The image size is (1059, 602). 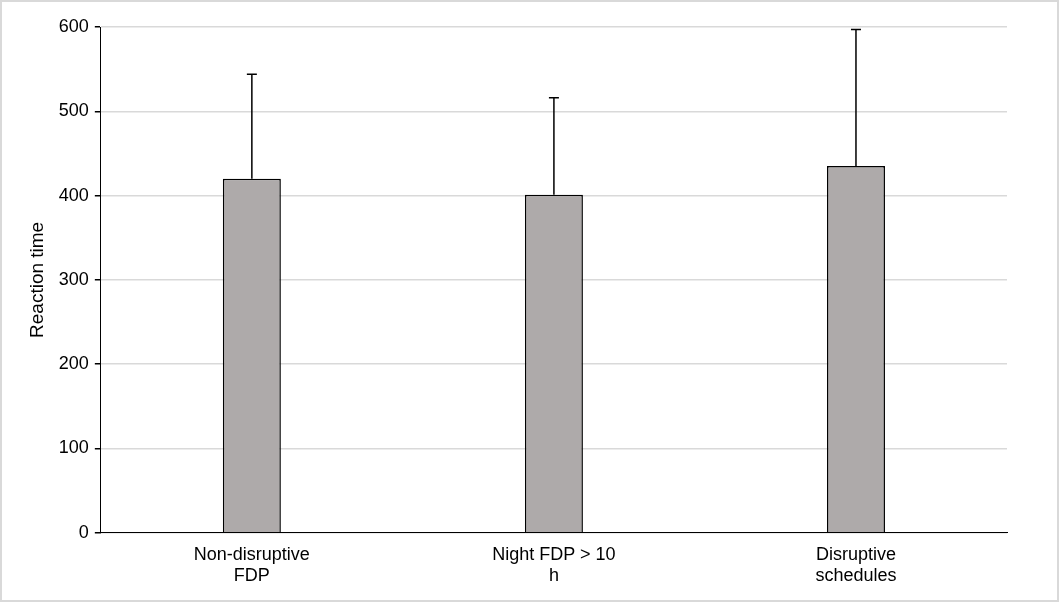 I want to click on y-axis-title: Reaction time, so click(x=36, y=279).